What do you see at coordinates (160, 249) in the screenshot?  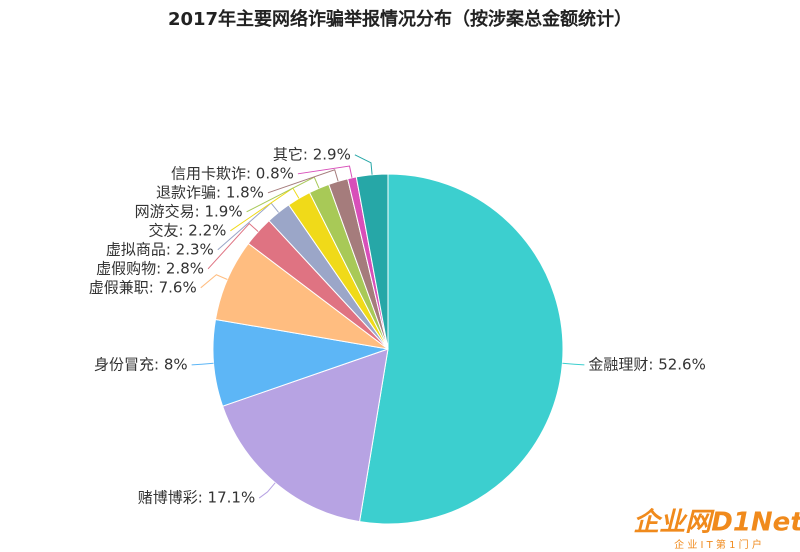 I see `data-label: 虚拟商品: 2.3%` at bounding box center [160, 249].